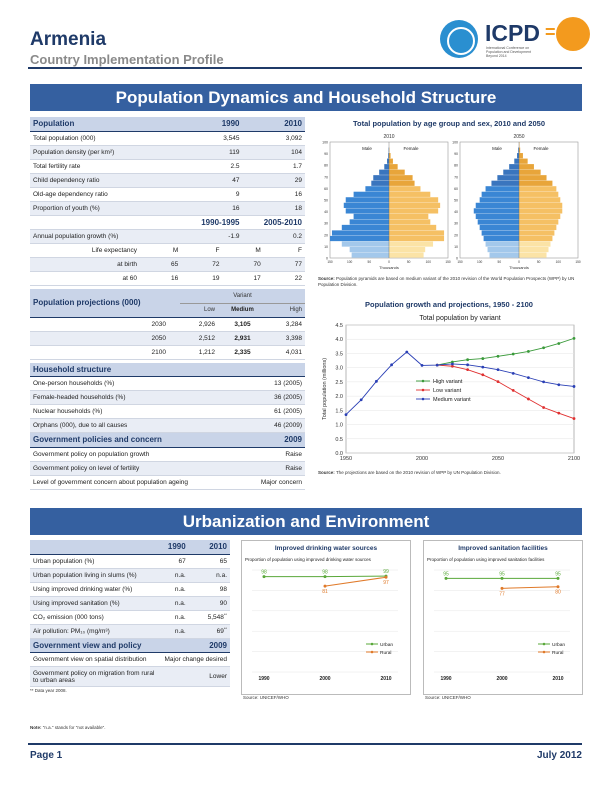 The image size is (612, 792). Describe the element at coordinates (127, 59) in the screenshot. I see `profile-subtitle: Country Implementation Profile` at that location.